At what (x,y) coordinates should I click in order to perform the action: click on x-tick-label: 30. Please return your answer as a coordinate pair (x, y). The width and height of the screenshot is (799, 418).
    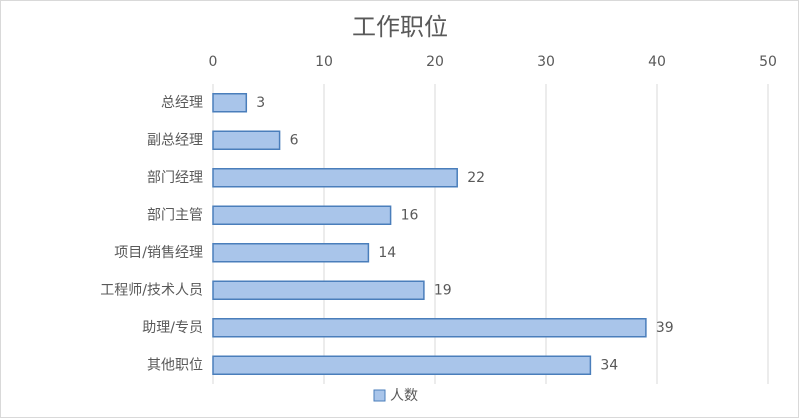
    Looking at the image, I should click on (546, 62).